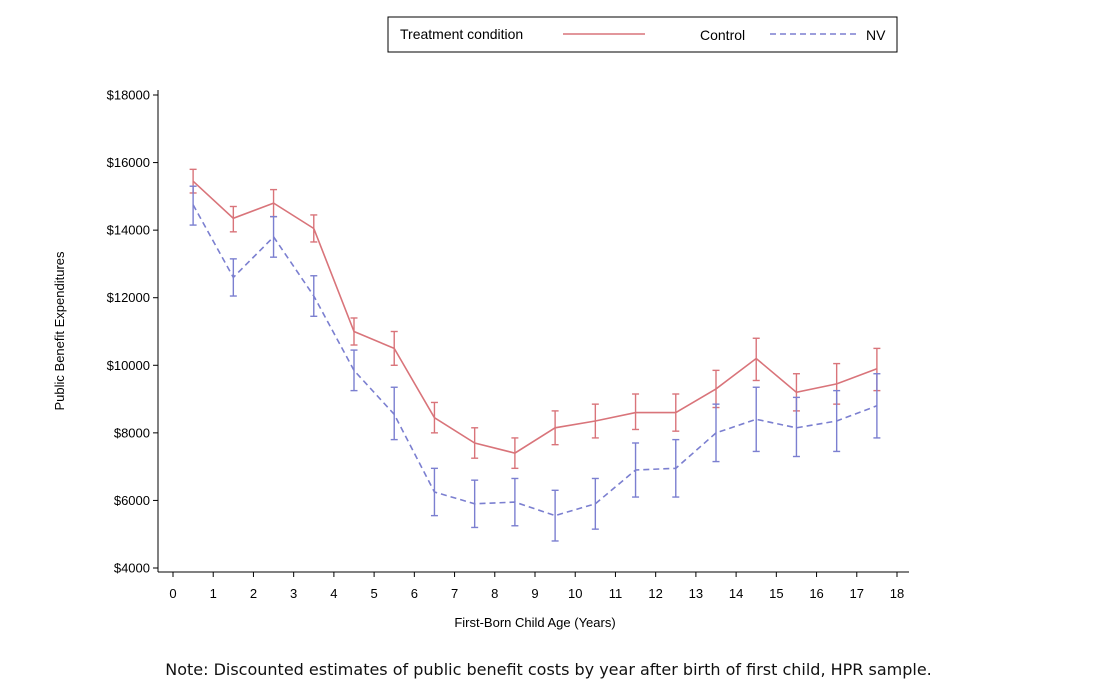 This screenshot has width=1097, height=694. I want to click on y-tick-label: $4000, so click(132, 568).